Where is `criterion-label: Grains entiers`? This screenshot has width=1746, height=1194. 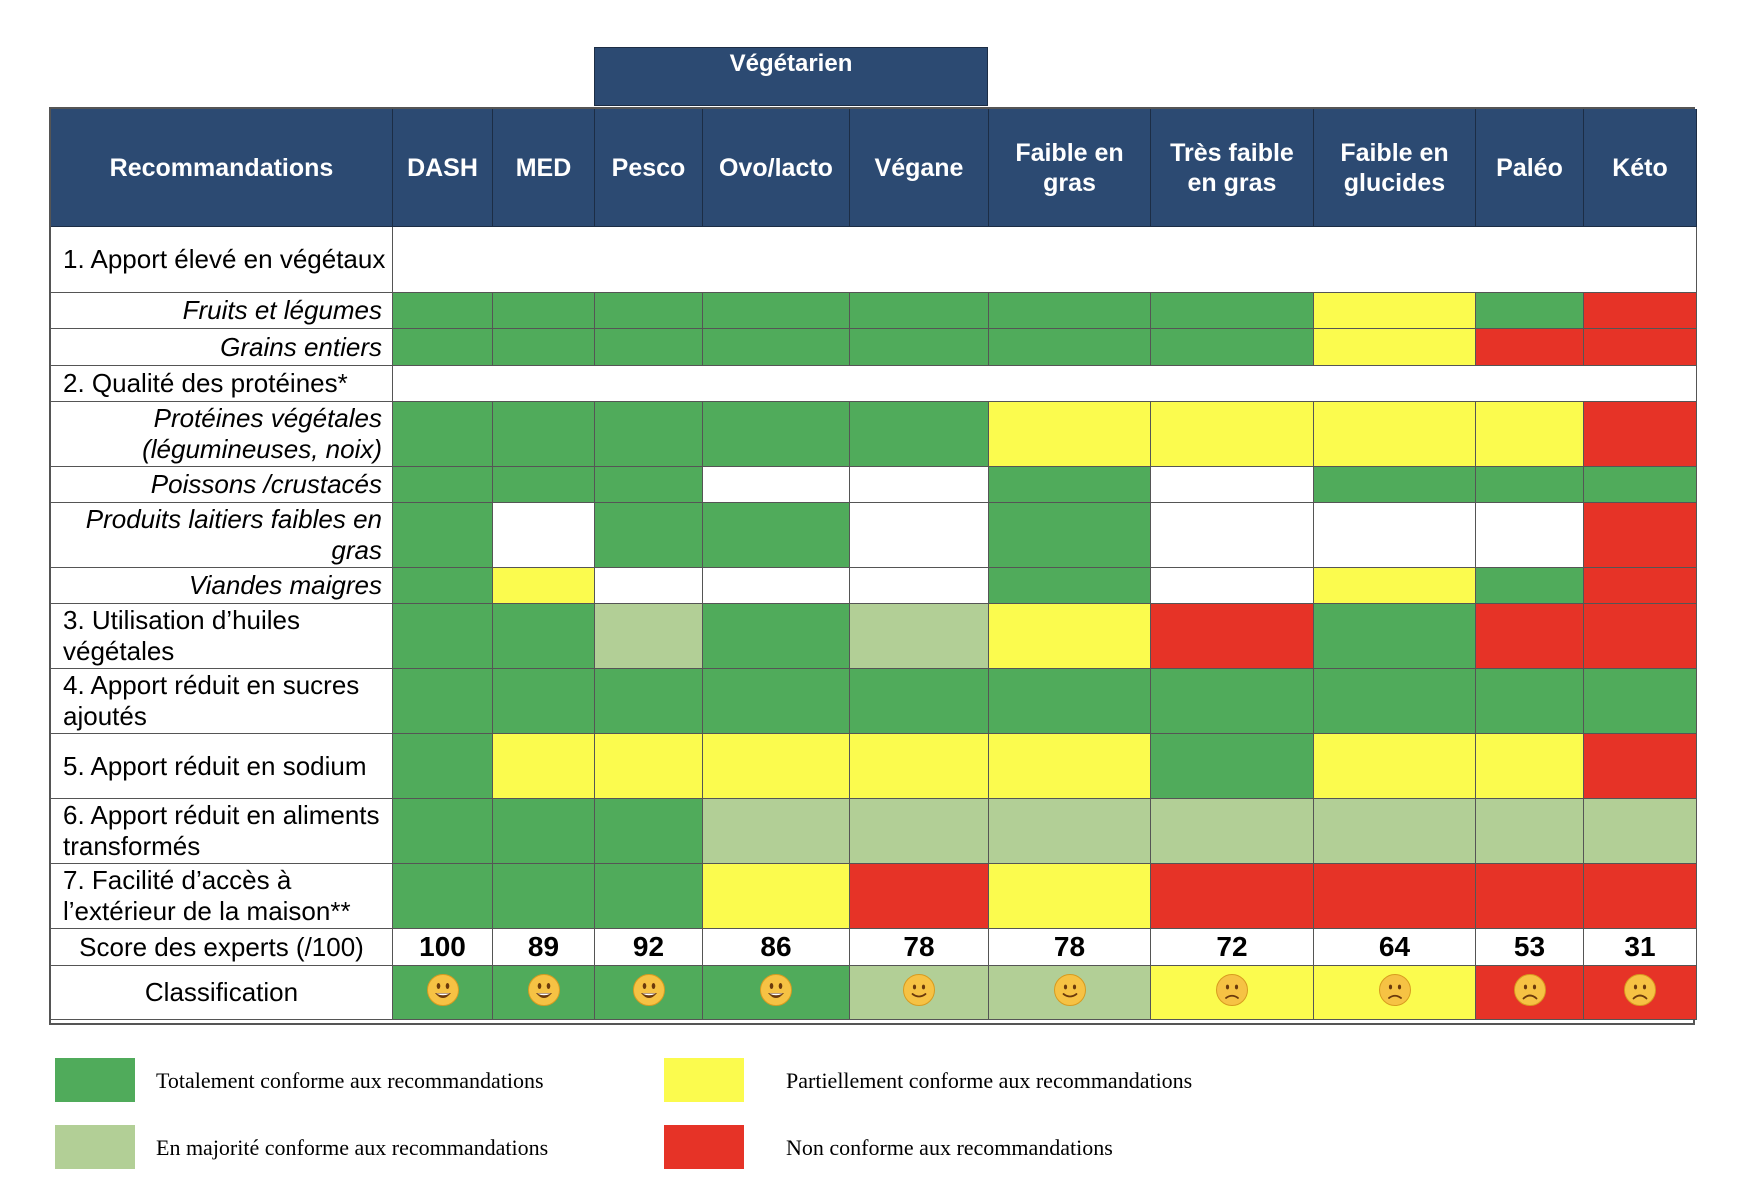 criterion-label: Grains entiers is located at coordinates (222, 347).